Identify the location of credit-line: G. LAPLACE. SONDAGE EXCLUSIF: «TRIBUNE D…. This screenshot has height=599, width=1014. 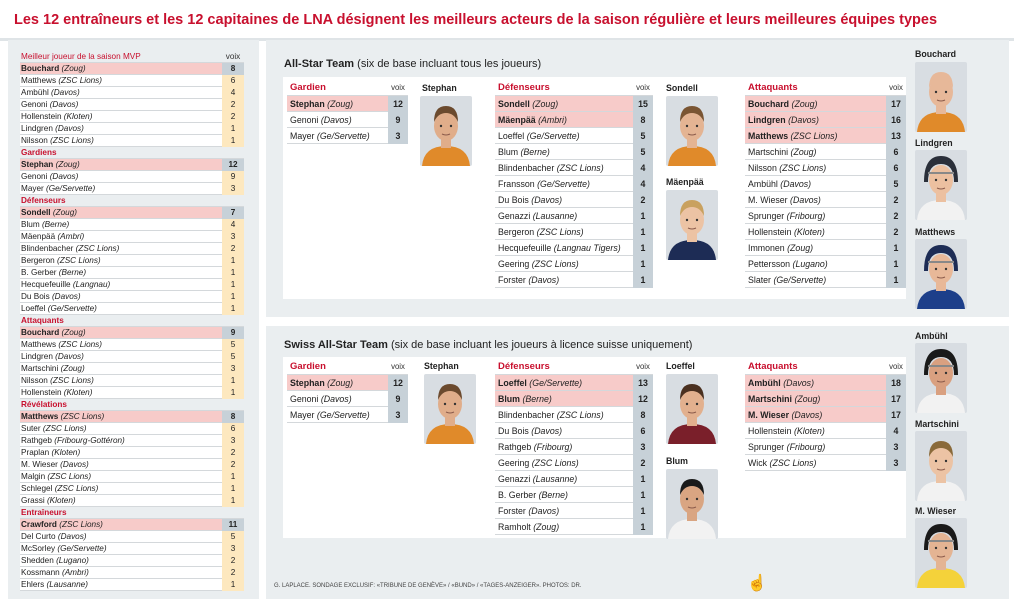
(428, 586).